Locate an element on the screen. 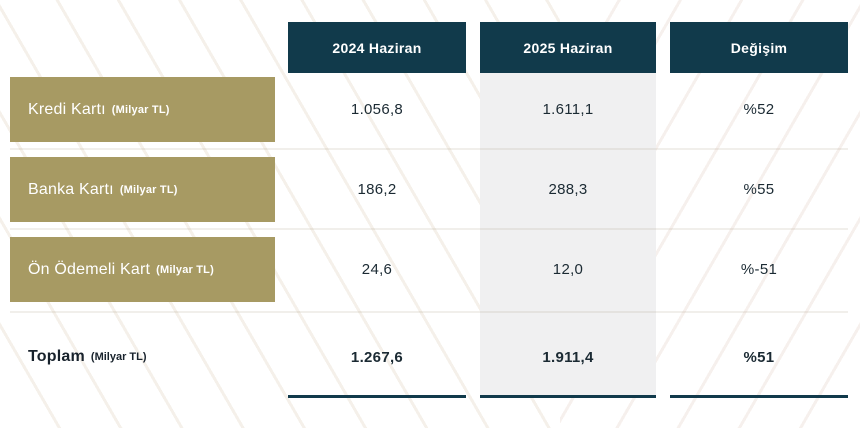 Image resolution: width=860 pixels, height=428 pixels. column-header-degisim: Değişim is located at coordinates (759, 47).